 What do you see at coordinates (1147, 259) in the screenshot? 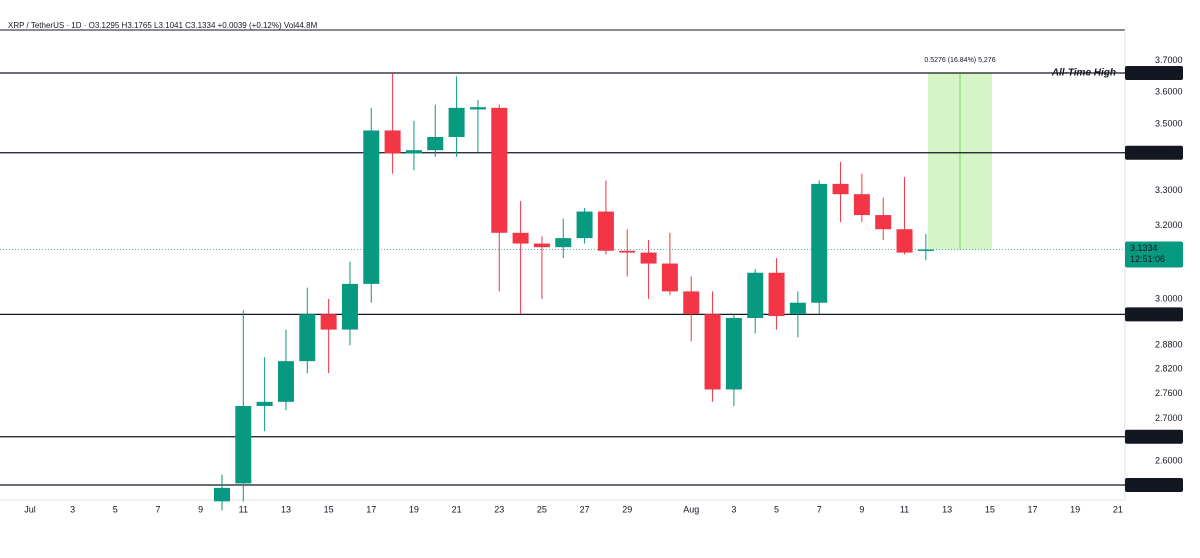
I see `countdown-label: 12:51:06` at bounding box center [1147, 259].